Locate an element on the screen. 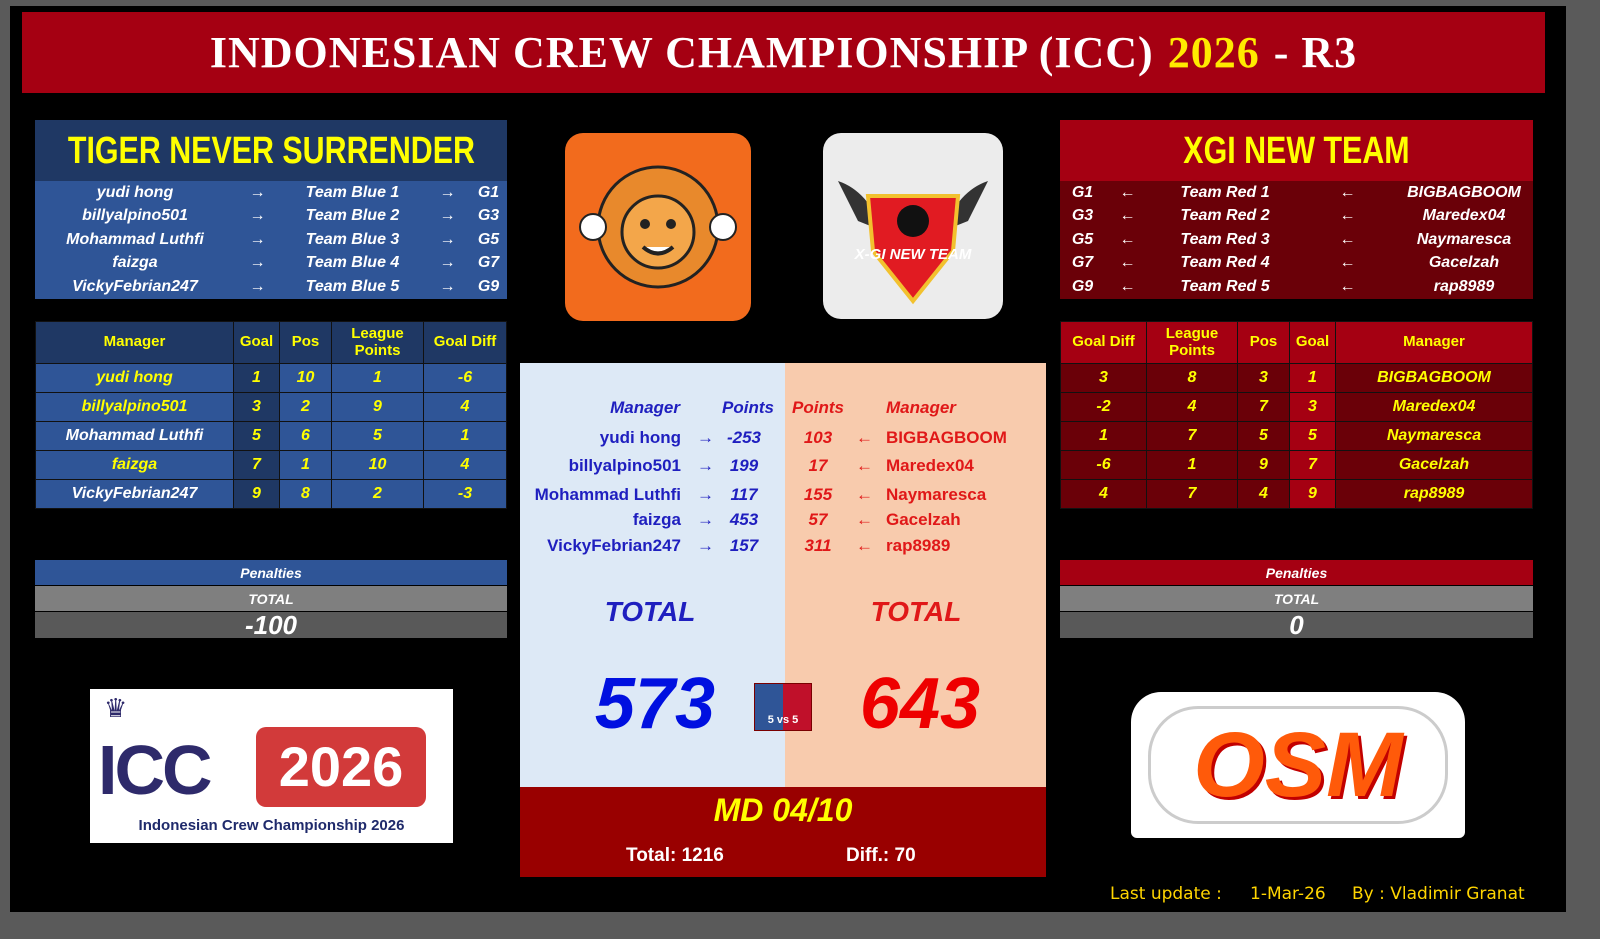 Image resolution: width=1600 pixels, height=939 pixels. table-row: yudi hong 1 10 1 -6 is located at coordinates (271, 378).